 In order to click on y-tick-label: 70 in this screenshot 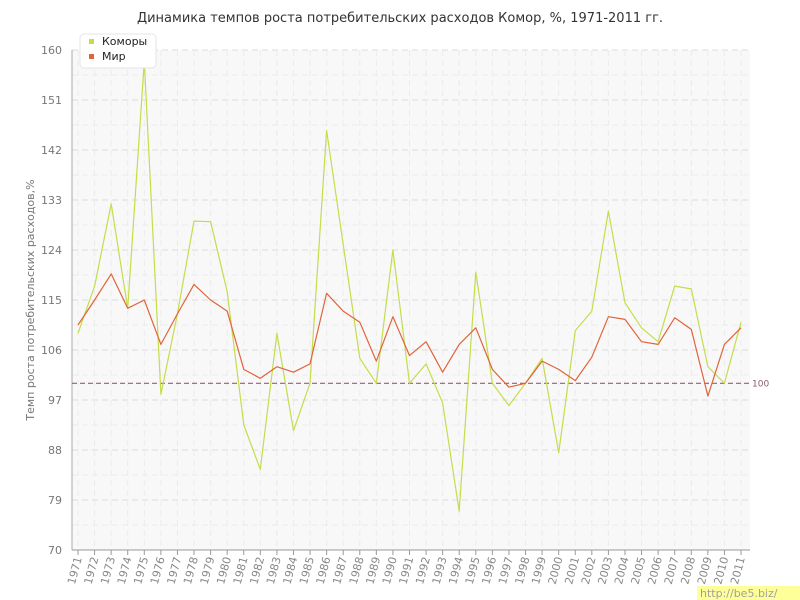, I will do `click(55, 550)`.